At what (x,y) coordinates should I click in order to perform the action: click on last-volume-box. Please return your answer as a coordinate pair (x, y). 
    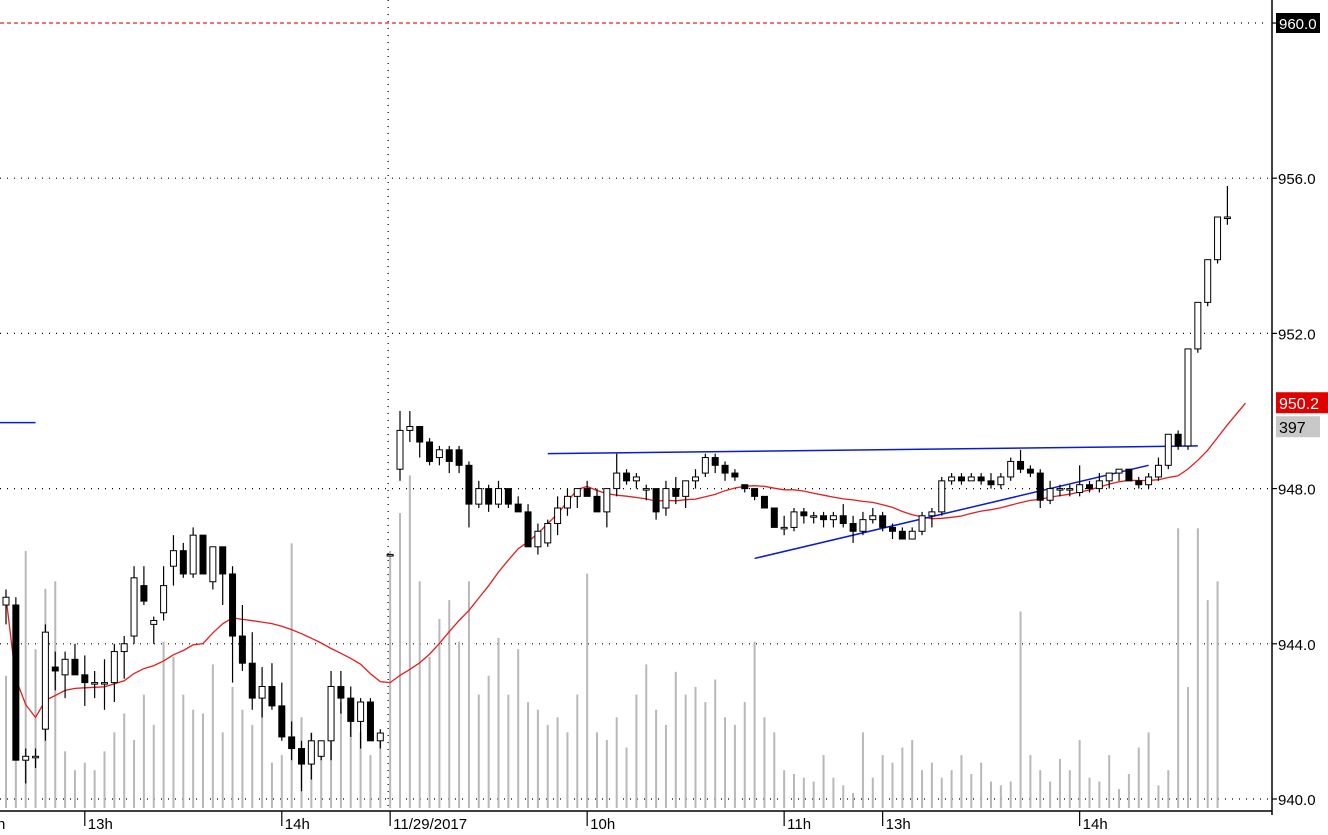
    Looking at the image, I should click on (1298, 427).